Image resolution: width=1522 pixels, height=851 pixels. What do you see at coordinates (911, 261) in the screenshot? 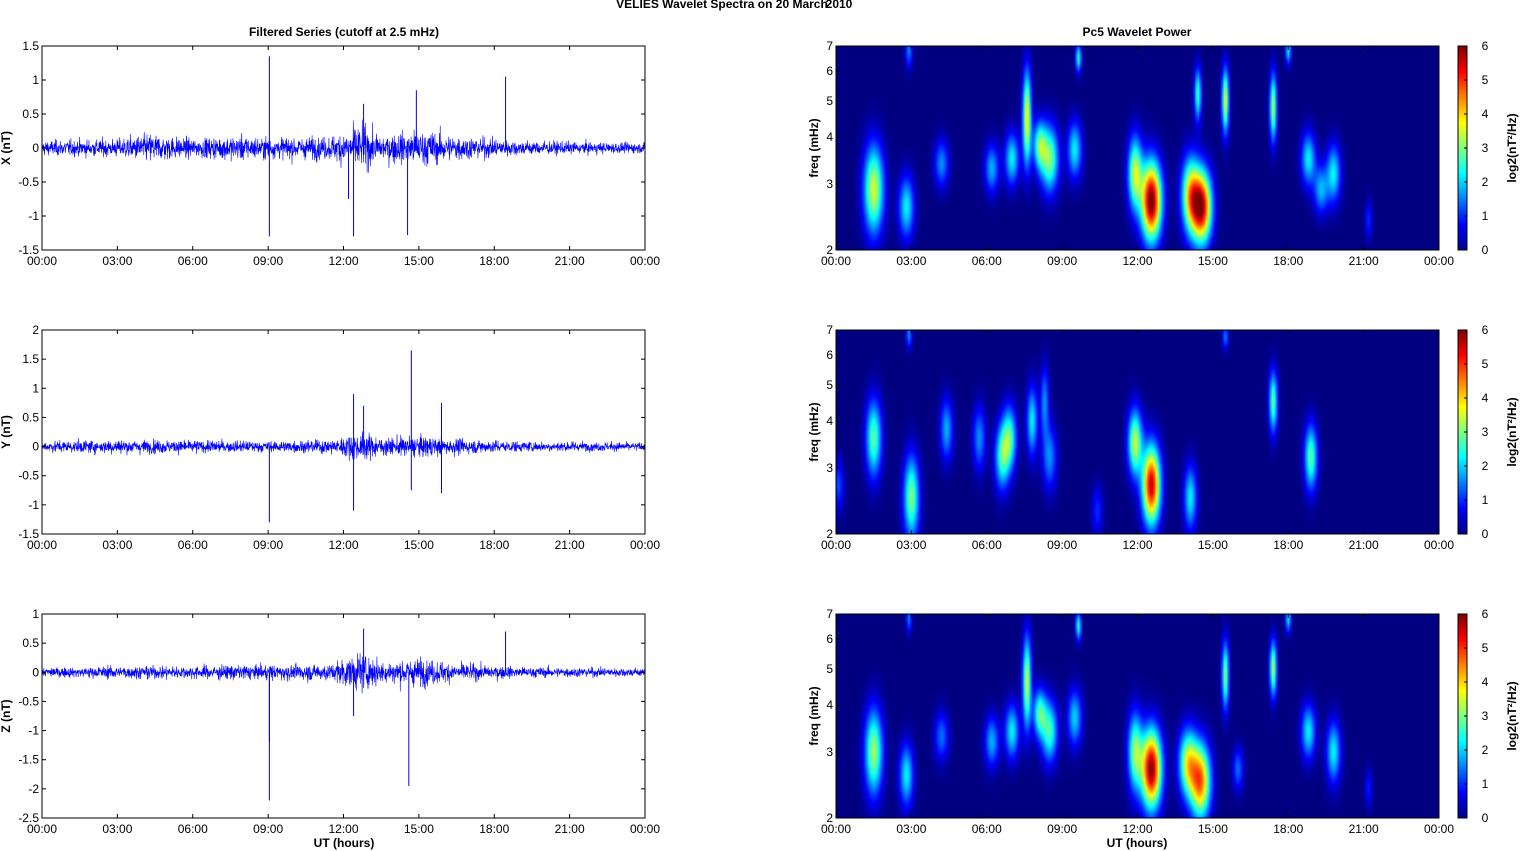
I see `power-x-x-tick-label: 03:00` at bounding box center [911, 261].